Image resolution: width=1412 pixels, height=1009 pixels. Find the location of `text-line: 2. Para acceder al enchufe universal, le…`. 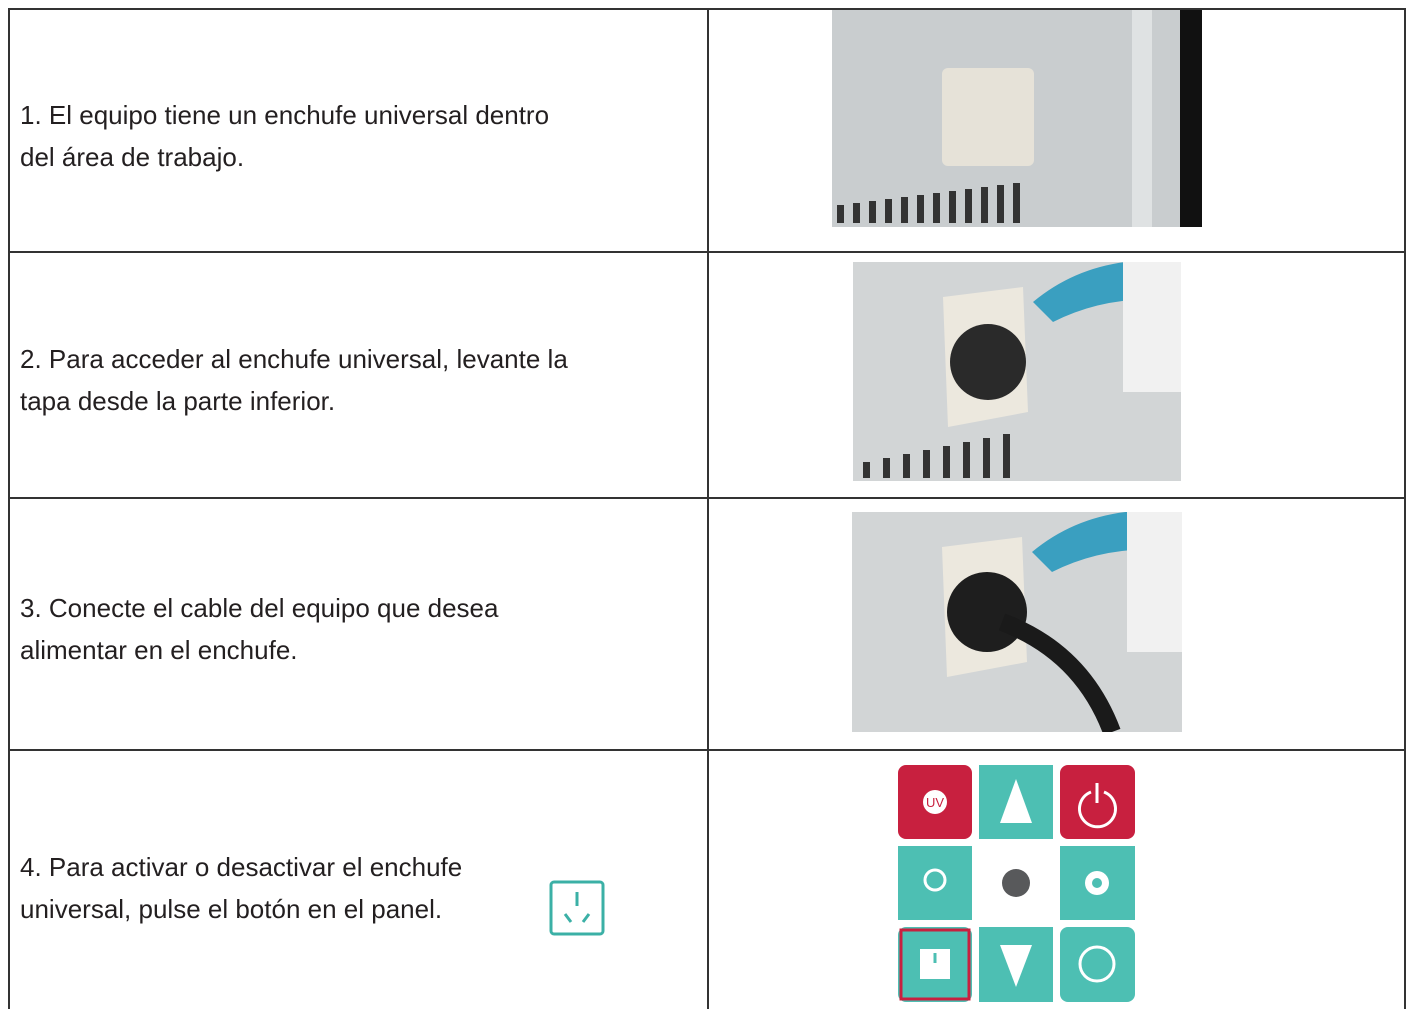

text-line: 2. Para acceder al enchufe universal, le… is located at coordinates (294, 359).